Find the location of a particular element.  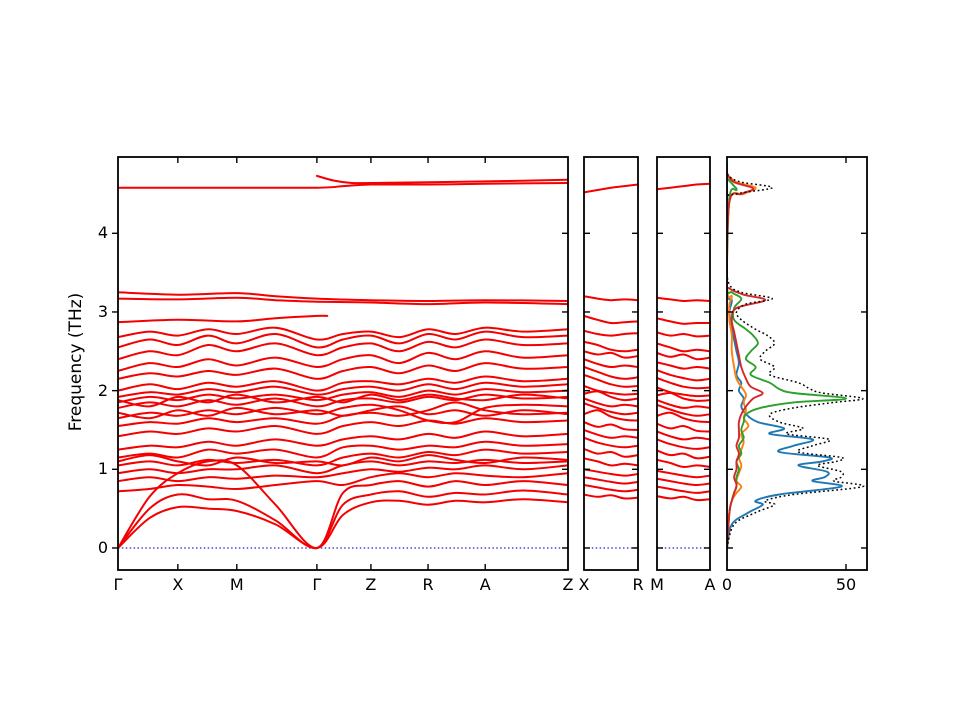

dos-curves is located at coordinates (796, 355).